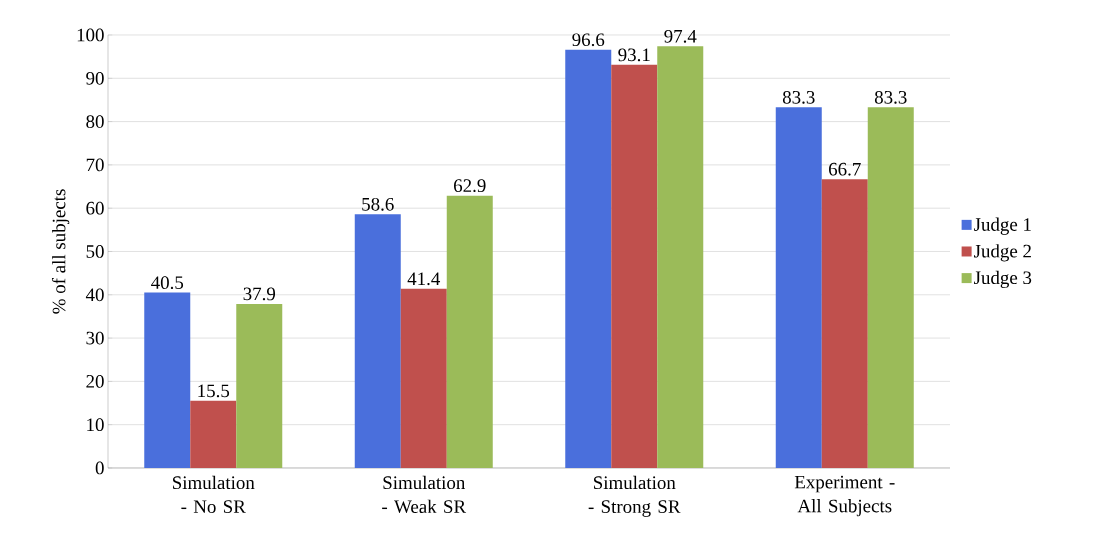 Image resolution: width=1096 pixels, height=550 pixels. I want to click on data-label: 66.7, so click(845, 169).